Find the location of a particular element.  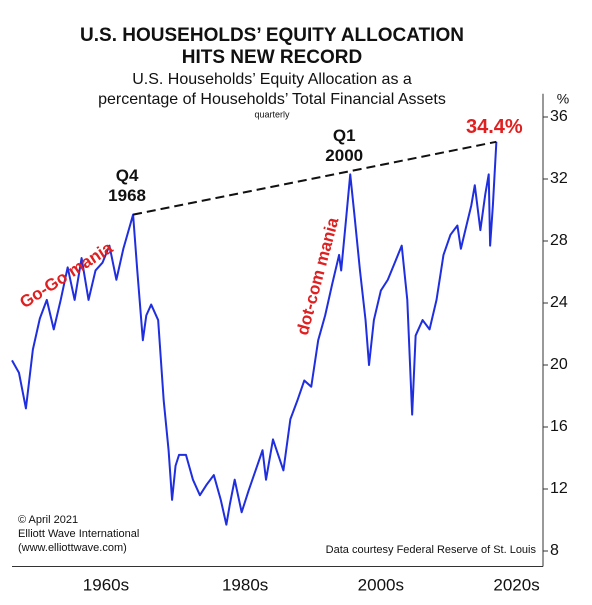

y-tick-label: 32 is located at coordinates (559, 178).